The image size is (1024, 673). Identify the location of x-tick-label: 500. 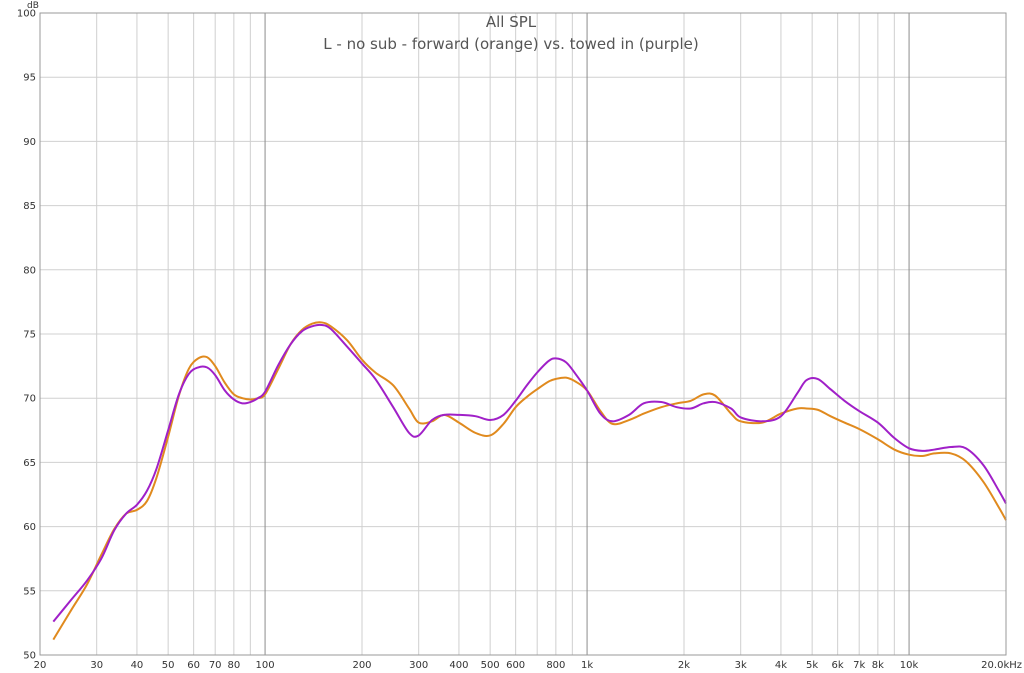
(490, 665).